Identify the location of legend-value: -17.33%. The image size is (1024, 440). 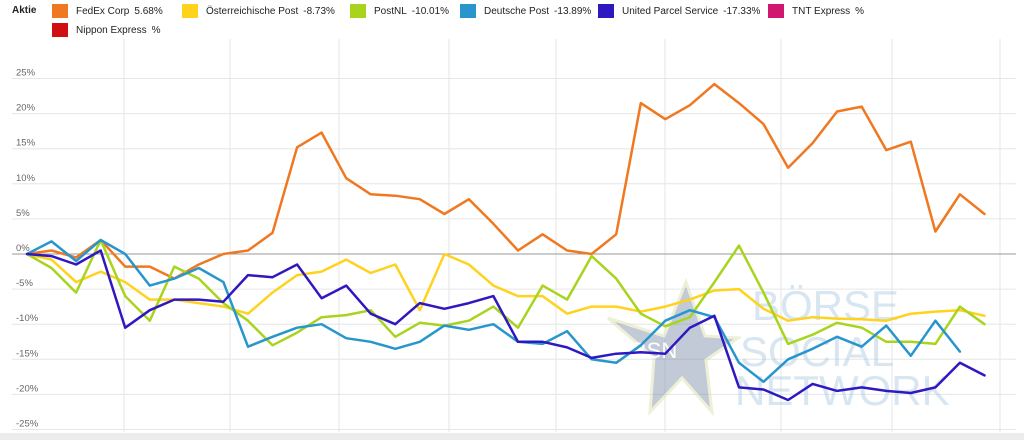
(742, 11).